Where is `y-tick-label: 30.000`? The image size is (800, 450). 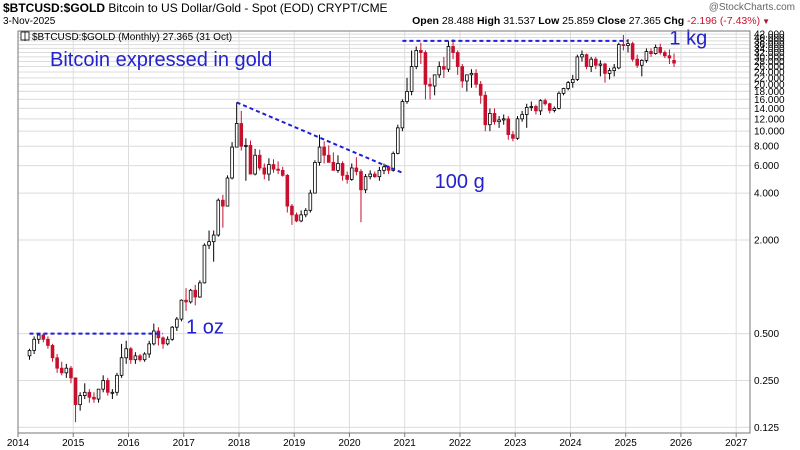
y-tick-label: 30.000 is located at coordinates (769, 57).